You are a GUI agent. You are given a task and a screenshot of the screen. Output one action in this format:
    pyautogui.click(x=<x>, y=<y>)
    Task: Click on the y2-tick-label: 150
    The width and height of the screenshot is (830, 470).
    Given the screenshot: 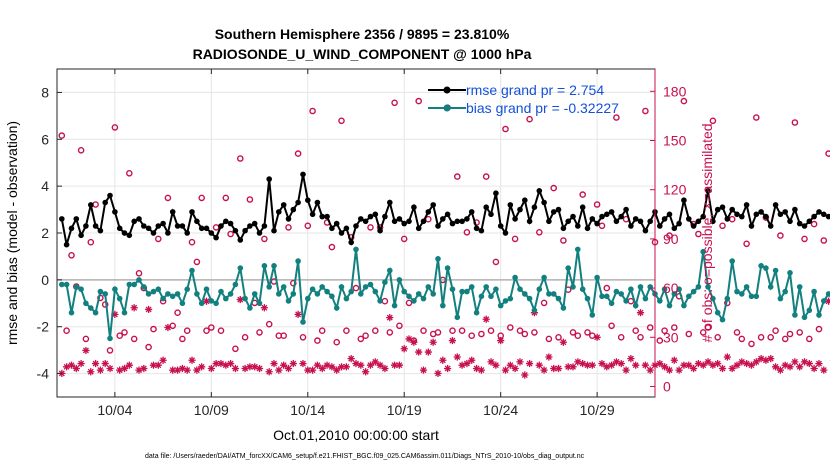 What is the action you would take?
    pyautogui.click(x=675, y=141)
    